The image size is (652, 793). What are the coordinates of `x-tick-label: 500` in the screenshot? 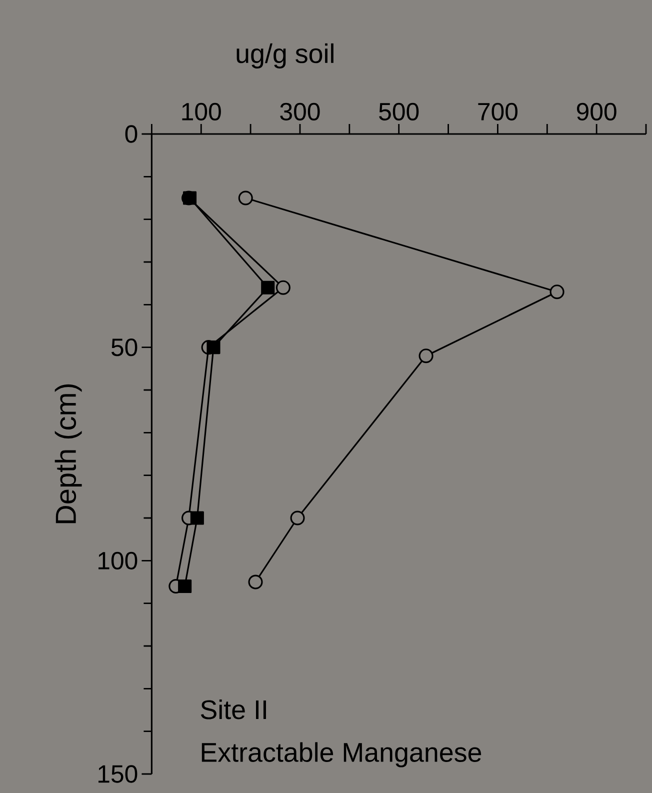 It's located at (399, 111).